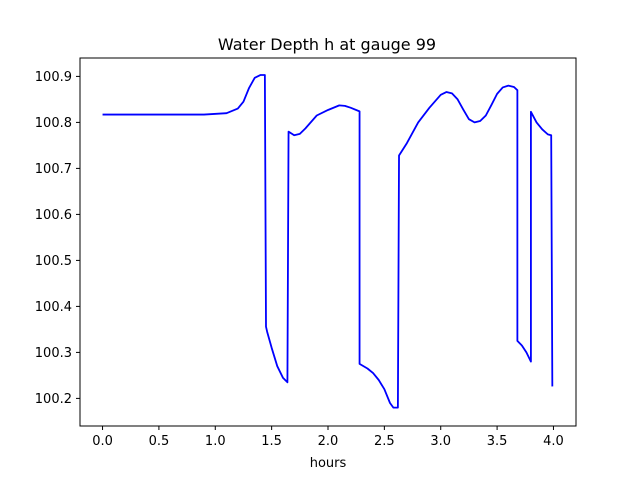 The width and height of the screenshot is (640, 480). What do you see at coordinates (215, 441) in the screenshot?
I see `x-tick-label: 1.0` at bounding box center [215, 441].